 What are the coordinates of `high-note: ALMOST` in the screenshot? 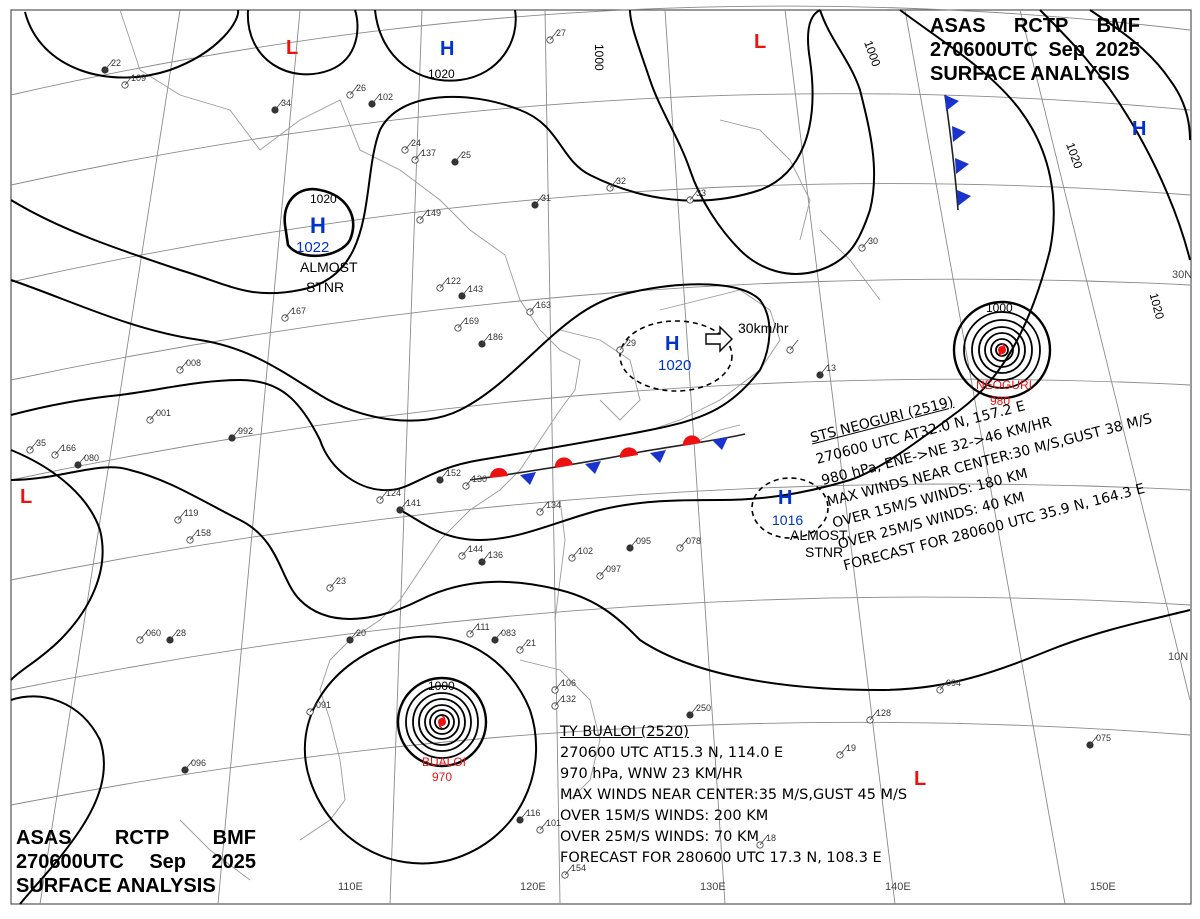 It's located at (819, 535).